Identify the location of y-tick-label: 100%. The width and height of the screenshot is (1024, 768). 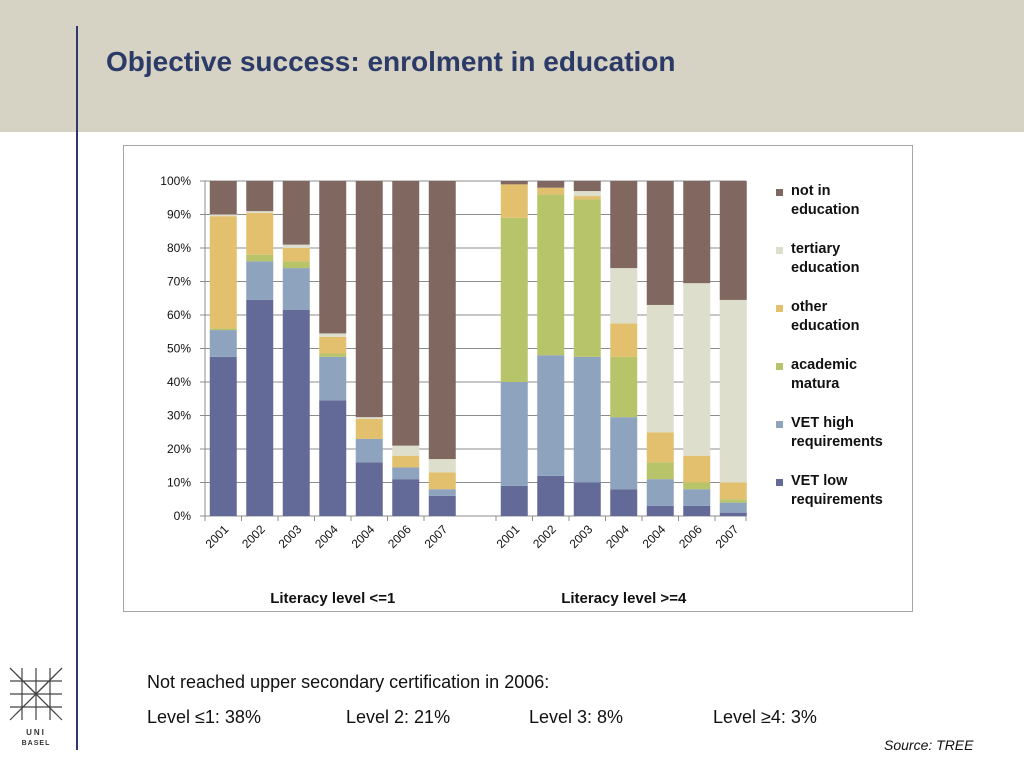
(175, 181).